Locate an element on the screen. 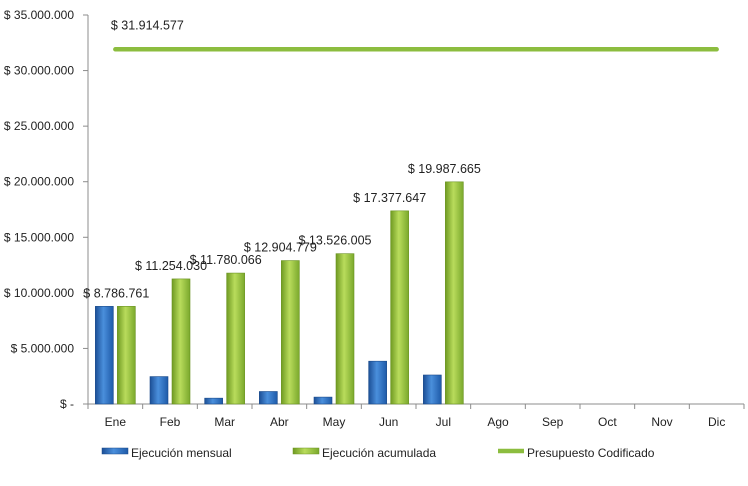  data-label-ejecucion-acumulada: $ 17.377.647 is located at coordinates (389, 198).